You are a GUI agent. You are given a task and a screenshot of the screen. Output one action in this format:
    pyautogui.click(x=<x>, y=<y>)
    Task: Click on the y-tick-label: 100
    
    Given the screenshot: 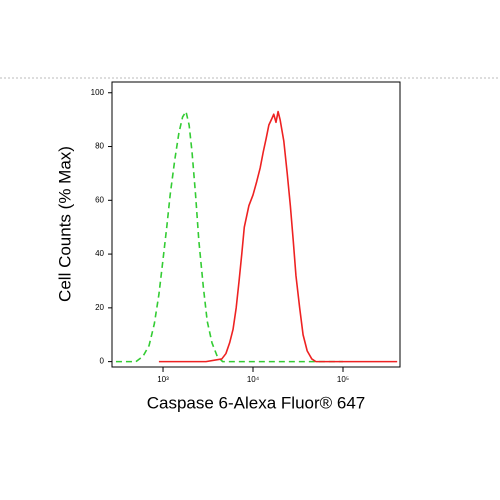 What is the action you would take?
    pyautogui.click(x=98, y=92)
    